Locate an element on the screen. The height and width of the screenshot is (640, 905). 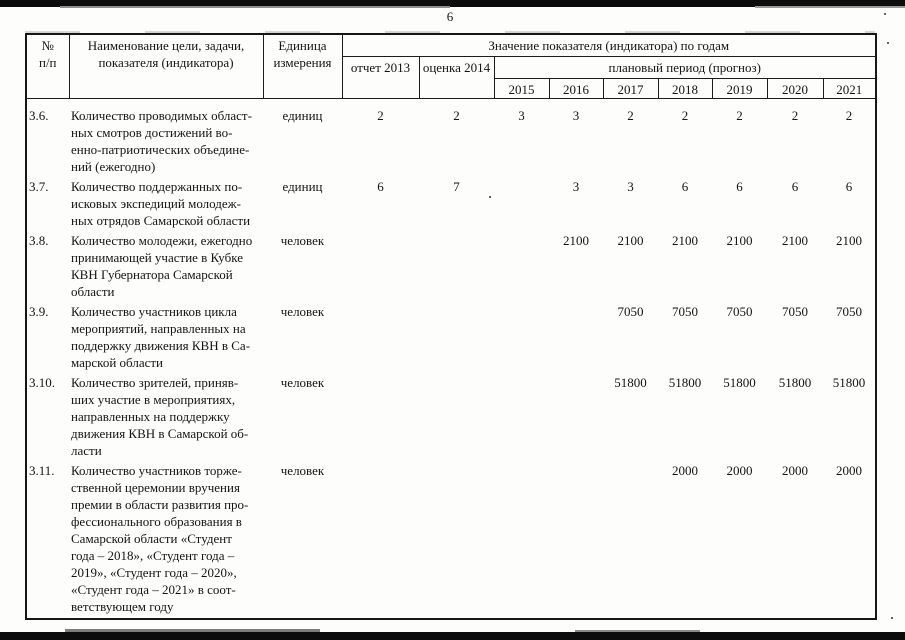
page-number: 6 is located at coordinates (450, 16).